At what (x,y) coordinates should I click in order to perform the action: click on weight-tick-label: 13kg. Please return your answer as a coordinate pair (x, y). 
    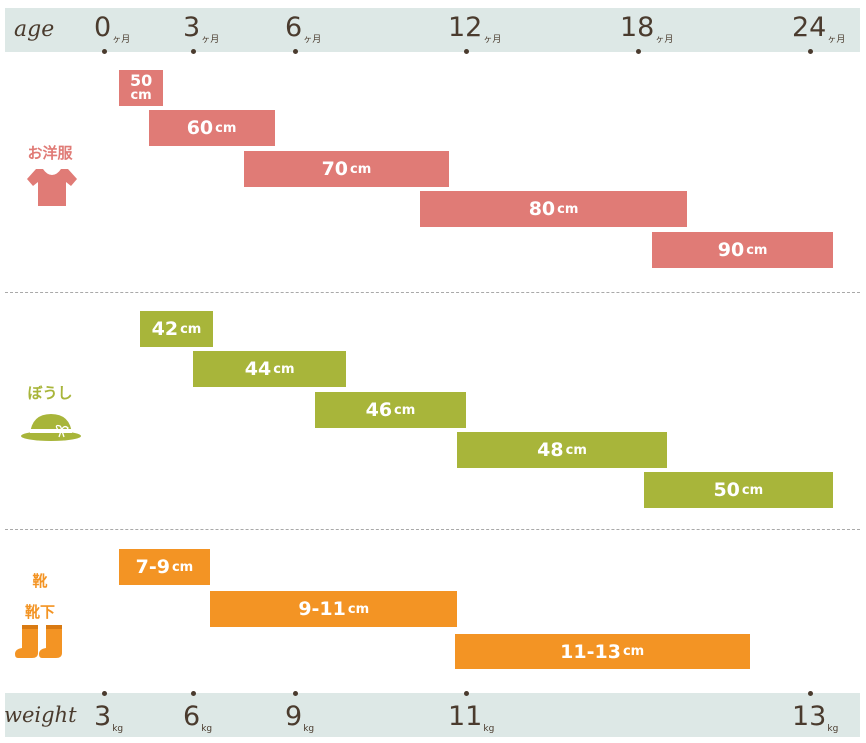
    Looking at the image, I should click on (815, 723).